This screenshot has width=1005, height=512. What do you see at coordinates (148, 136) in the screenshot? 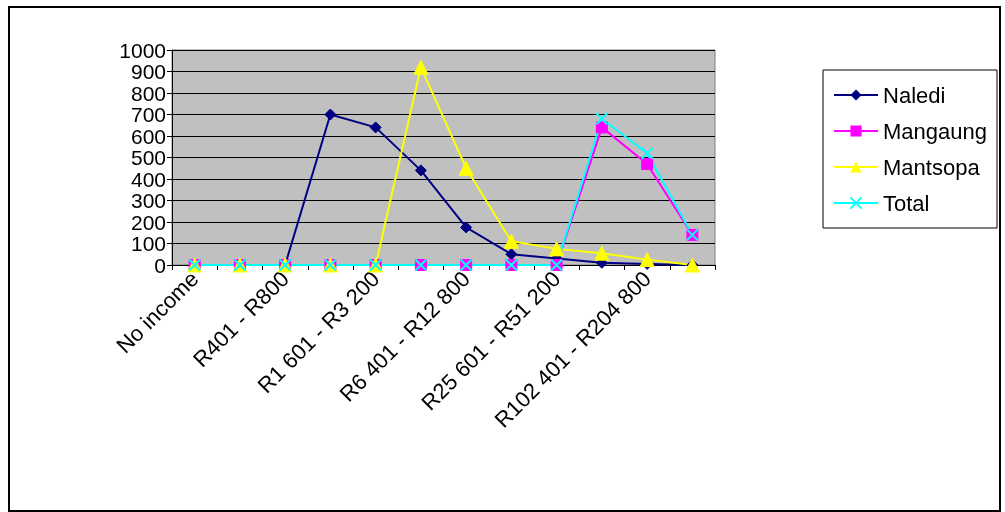
I see `y-tick-label: 600` at bounding box center [148, 136].